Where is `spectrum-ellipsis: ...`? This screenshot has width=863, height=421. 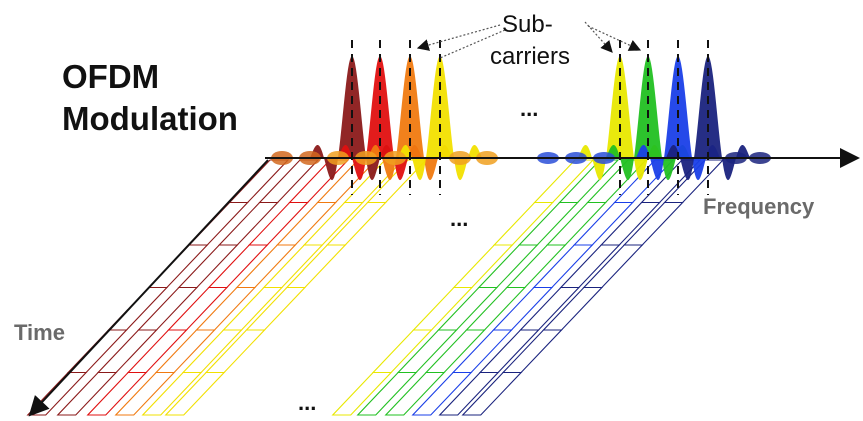 spectrum-ellipsis: ... is located at coordinates (529, 108).